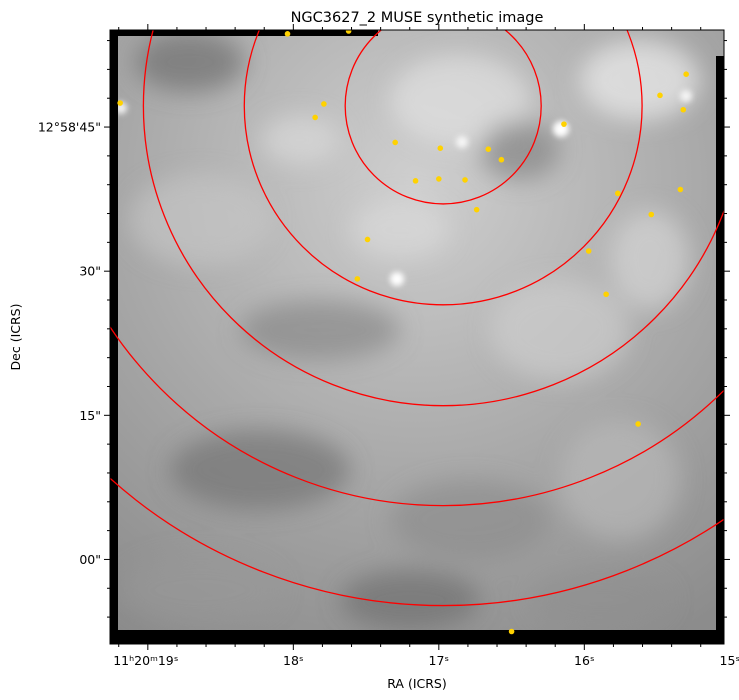 This screenshot has height=700, width=739. Describe the element at coordinates (15, 337) in the screenshot. I see `y-axis-label: Dec (ICRS)` at that location.